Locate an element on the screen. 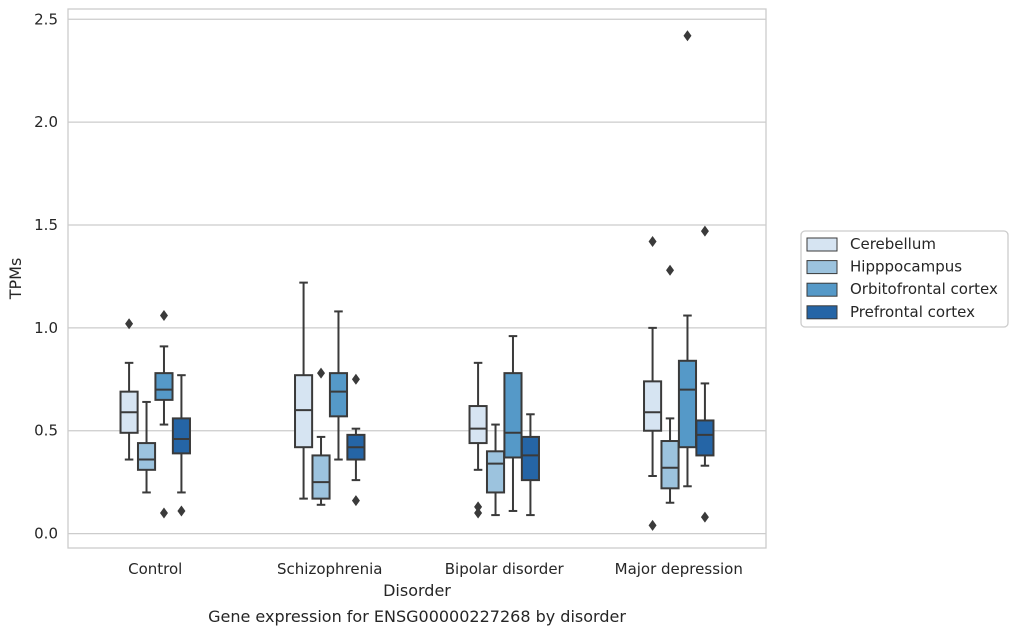 The height and width of the screenshot is (638, 1018). y-tick-label: 2.5 is located at coordinates (46, 19).